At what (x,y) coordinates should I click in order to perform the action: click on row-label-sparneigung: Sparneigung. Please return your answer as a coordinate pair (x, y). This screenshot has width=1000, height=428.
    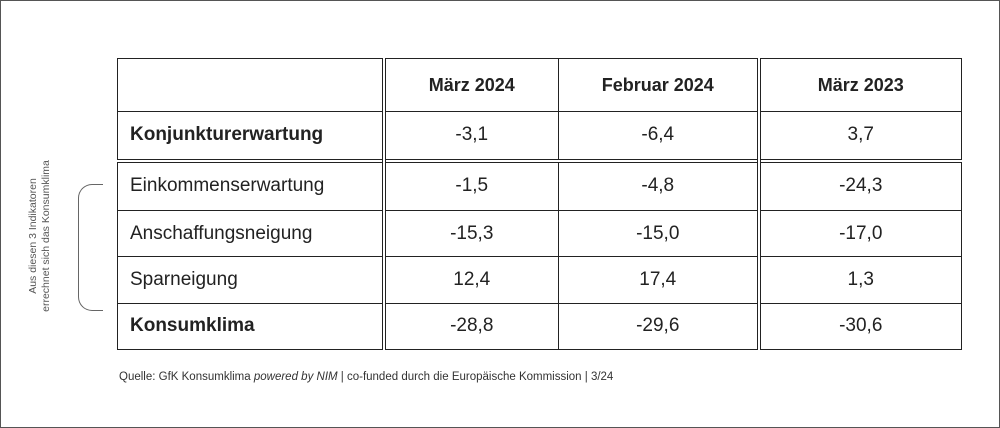
    Looking at the image, I should click on (250, 280).